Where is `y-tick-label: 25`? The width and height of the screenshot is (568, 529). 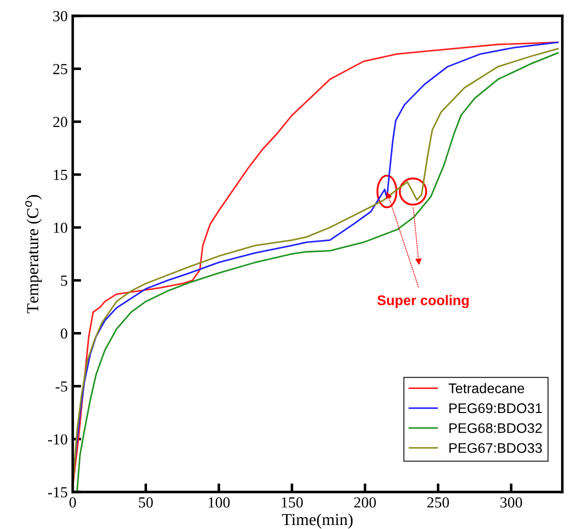 y-tick-label: 25 is located at coordinates (60, 69).